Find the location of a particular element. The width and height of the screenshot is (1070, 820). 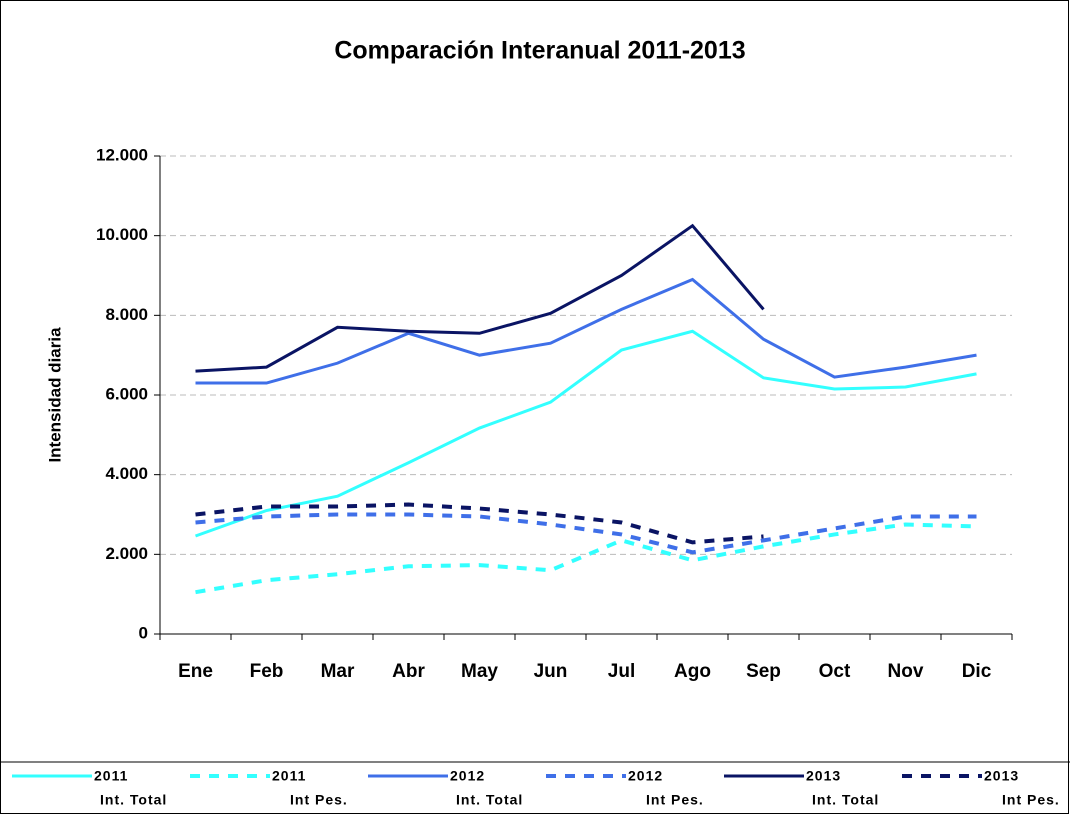

x-tick-label: Dic is located at coordinates (977, 671).